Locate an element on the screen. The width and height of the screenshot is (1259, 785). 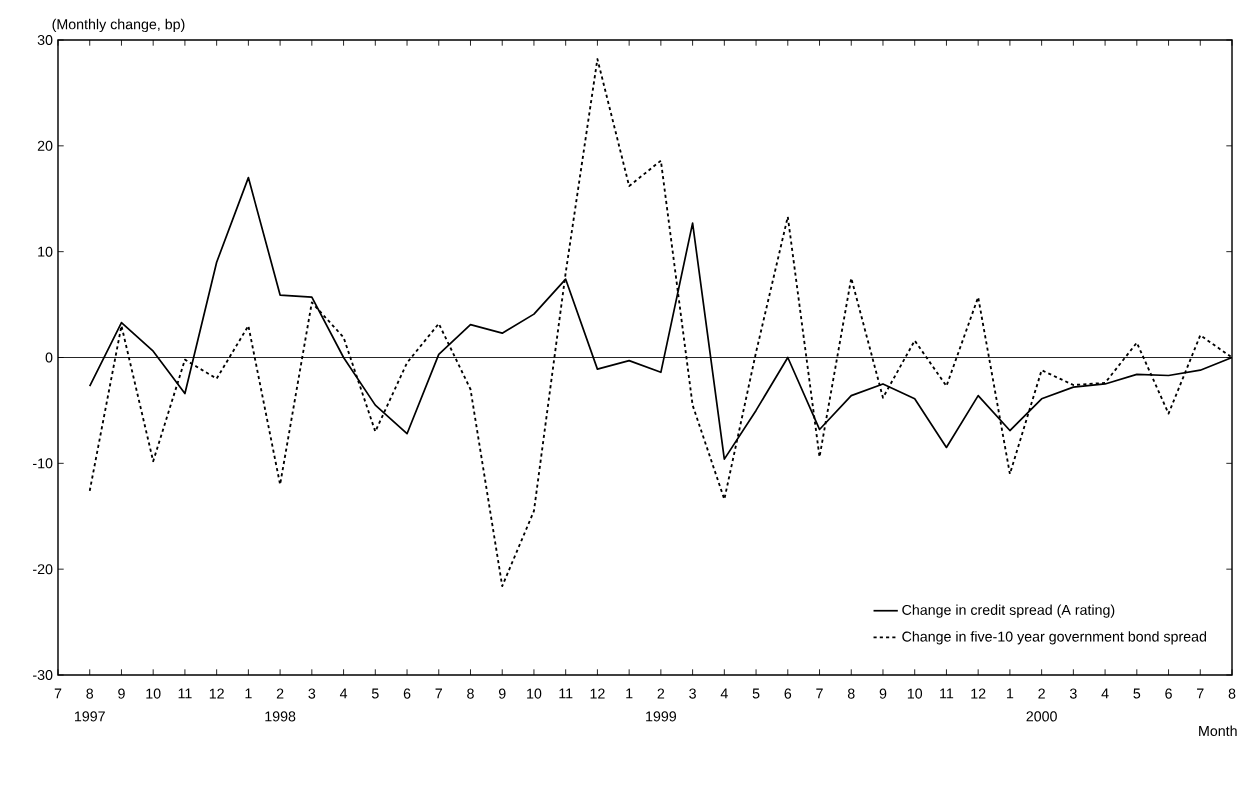
y-tick-label: 10 is located at coordinates (45, 251).